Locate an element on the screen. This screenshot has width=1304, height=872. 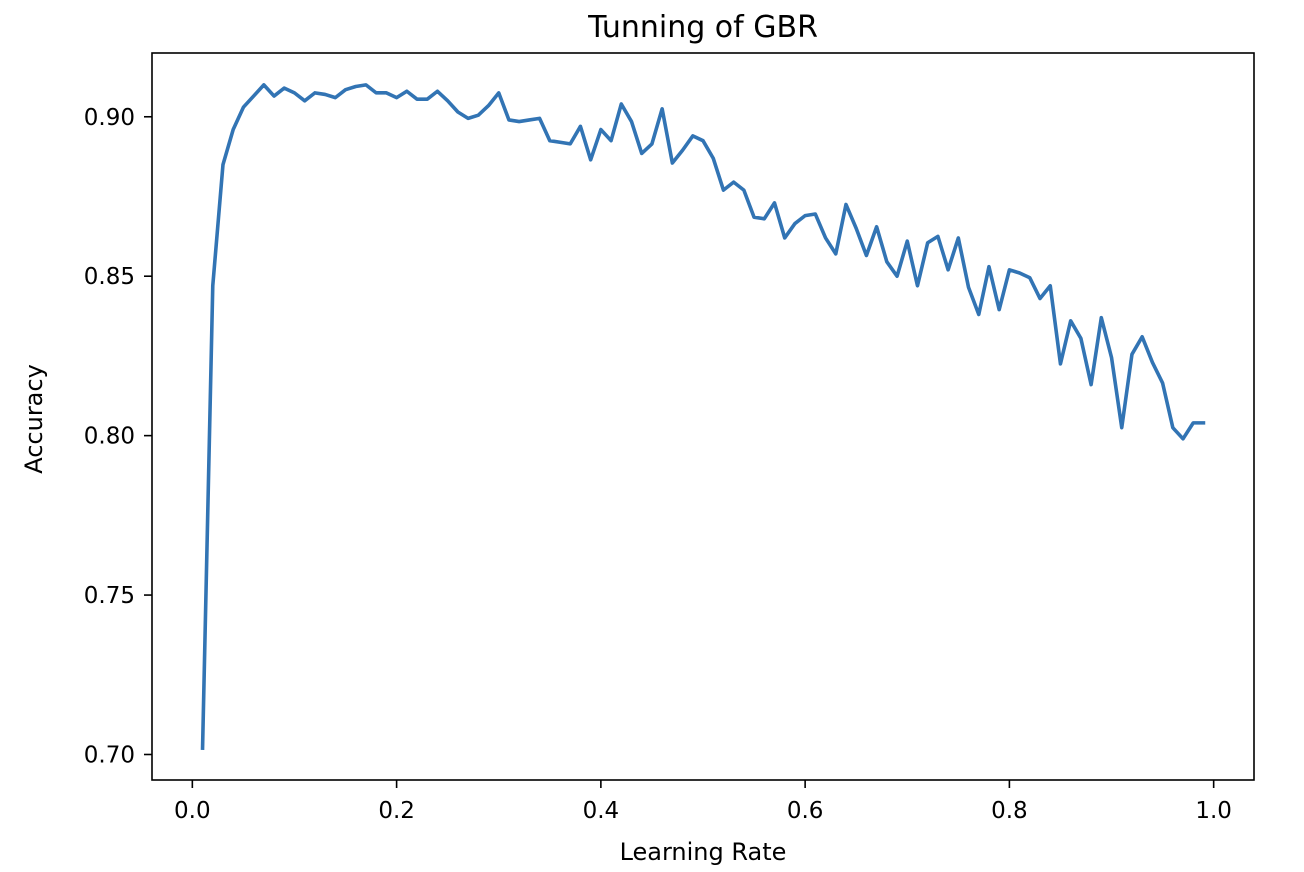
y-tick-label: 0.80 is located at coordinates (109, 437).